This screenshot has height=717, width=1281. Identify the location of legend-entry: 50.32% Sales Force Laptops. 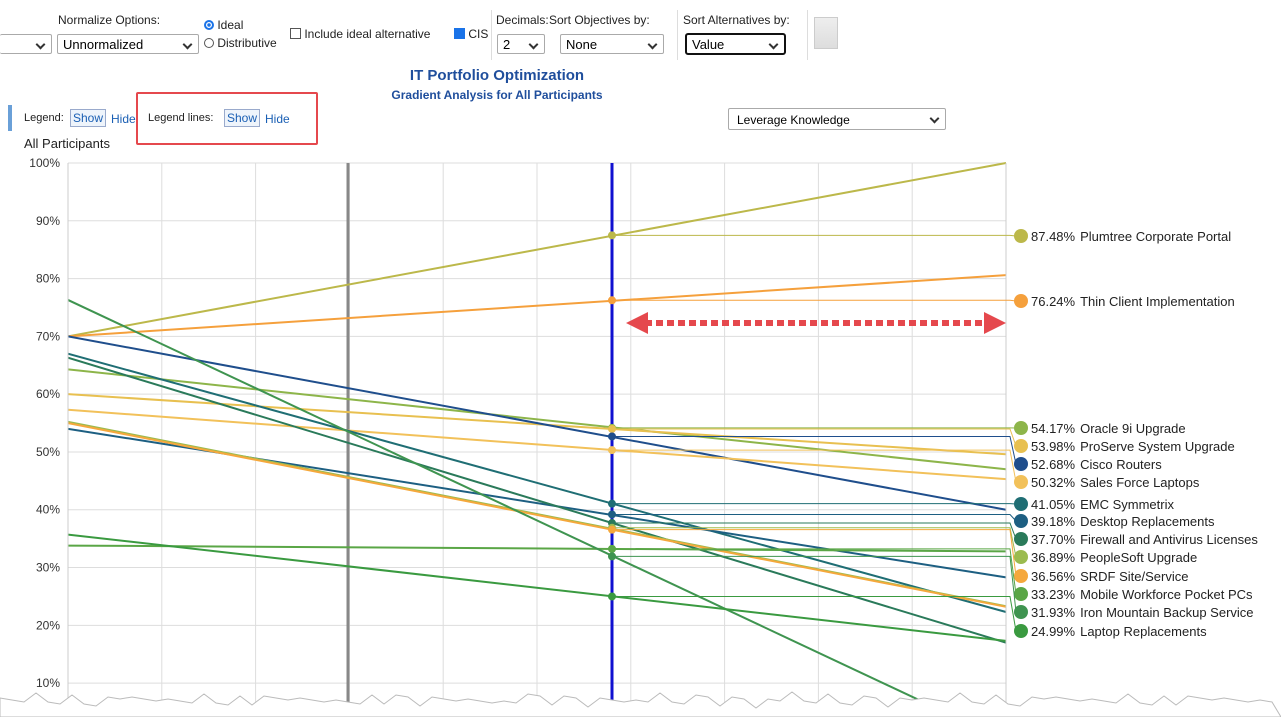
(1115, 482).